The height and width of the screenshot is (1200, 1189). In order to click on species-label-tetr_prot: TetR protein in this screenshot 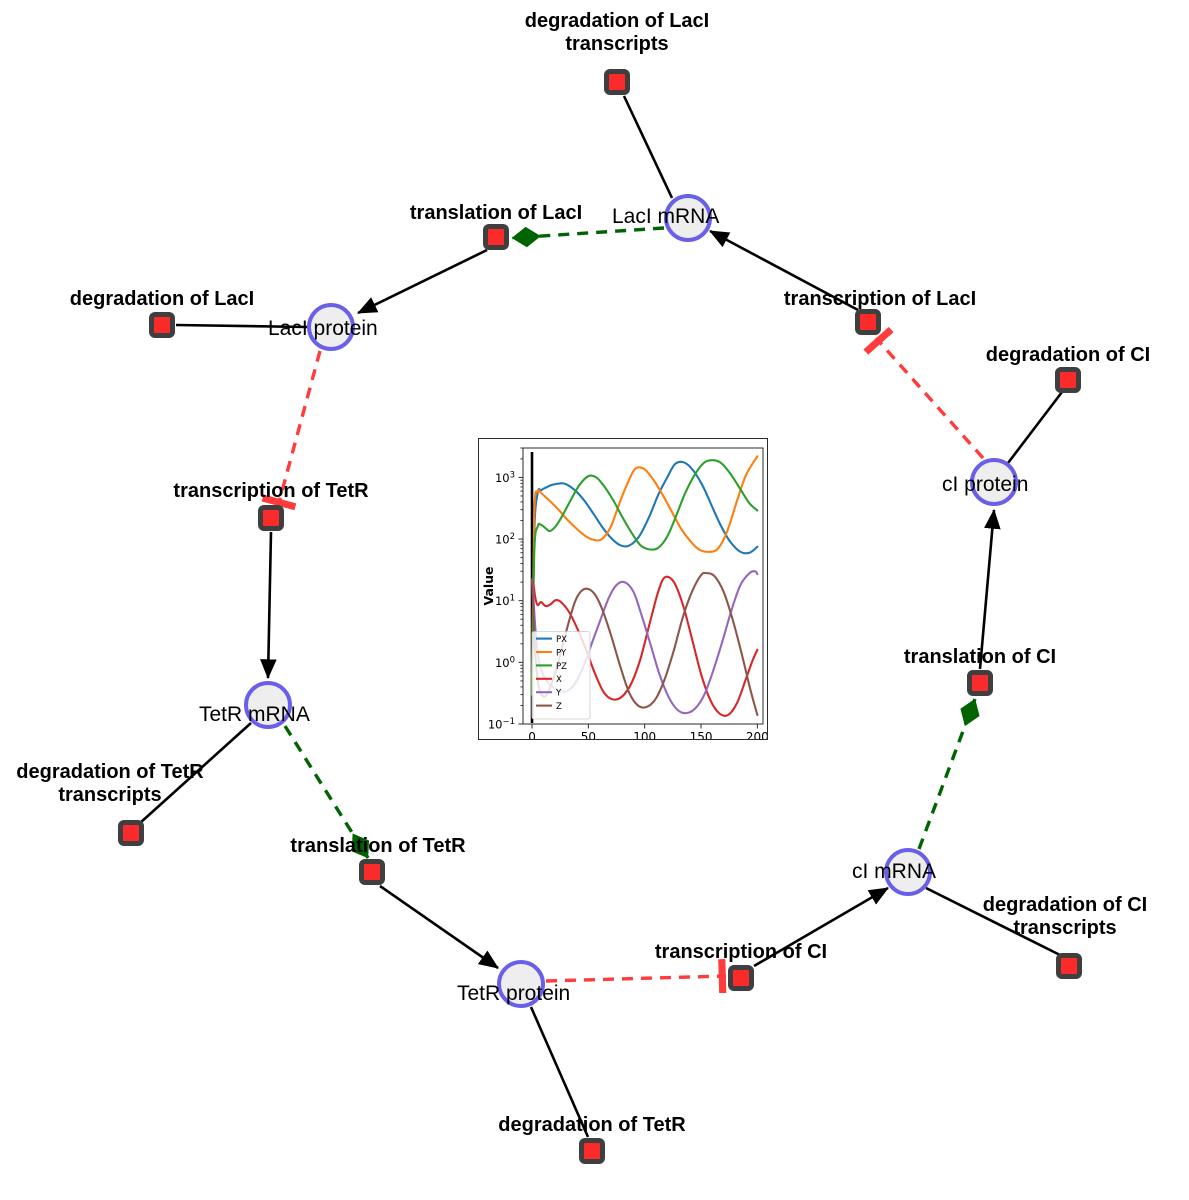, I will do `click(514, 993)`.